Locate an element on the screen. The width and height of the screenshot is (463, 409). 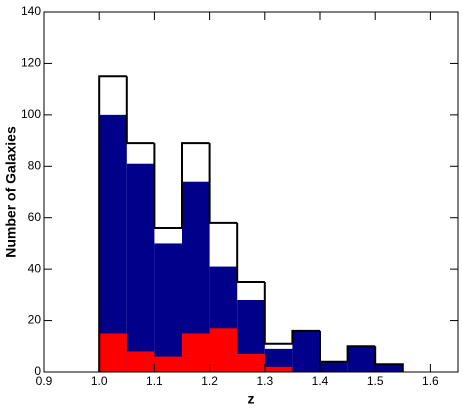
y-tick-label: 0 is located at coordinates (37, 371).